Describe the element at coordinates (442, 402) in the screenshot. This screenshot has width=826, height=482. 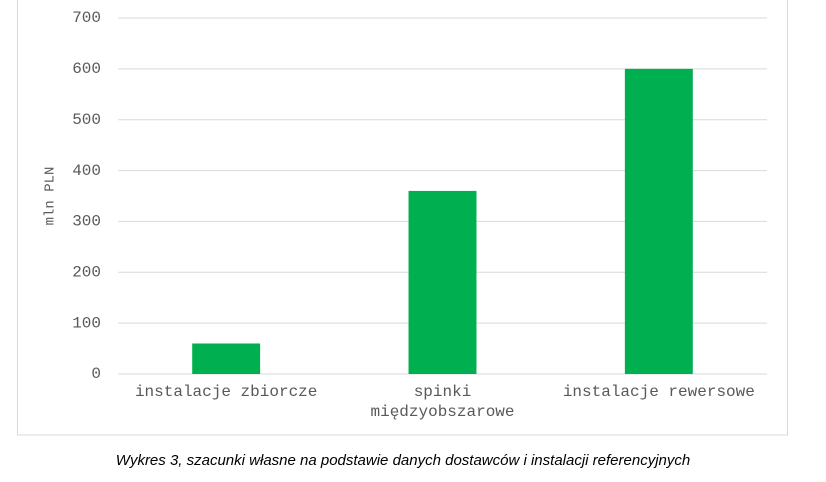
I see `x-tick-label: spinki międzyobszarowe` at that location.